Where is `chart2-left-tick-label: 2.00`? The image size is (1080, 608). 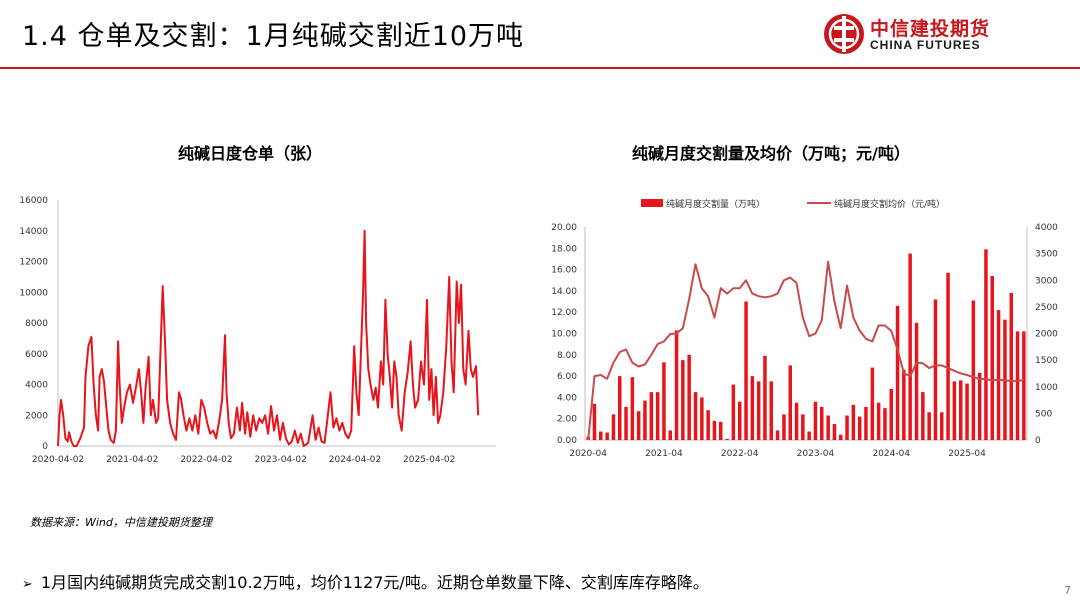 chart2-left-tick-label: 2.00 is located at coordinates (567, 420).